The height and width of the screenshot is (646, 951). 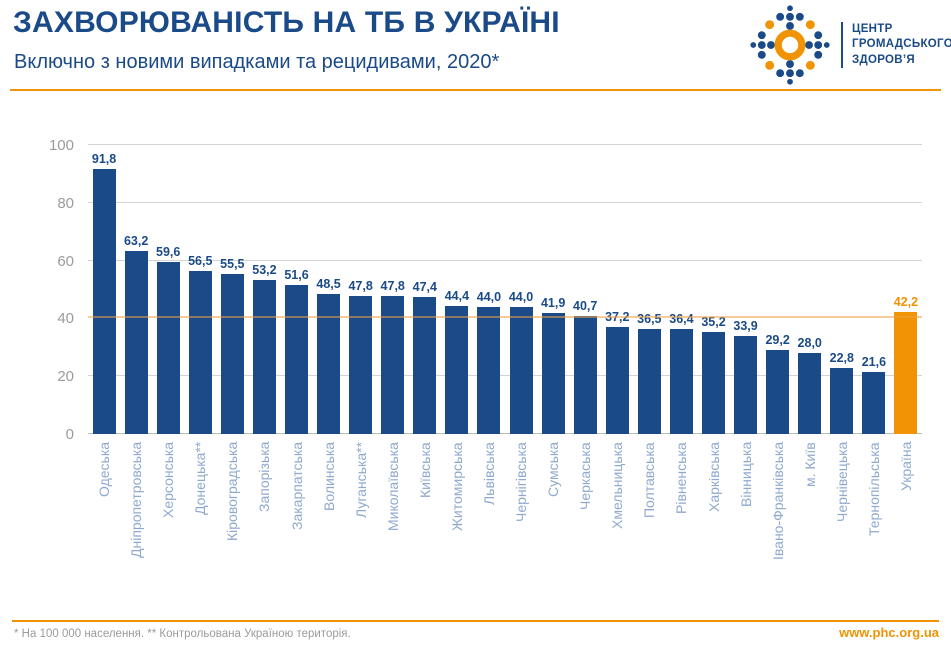 What do you see at coordinates (809, 343) in the screenshot?
I see `bar-value-label: 28,0` at bounding box center [809, 343].